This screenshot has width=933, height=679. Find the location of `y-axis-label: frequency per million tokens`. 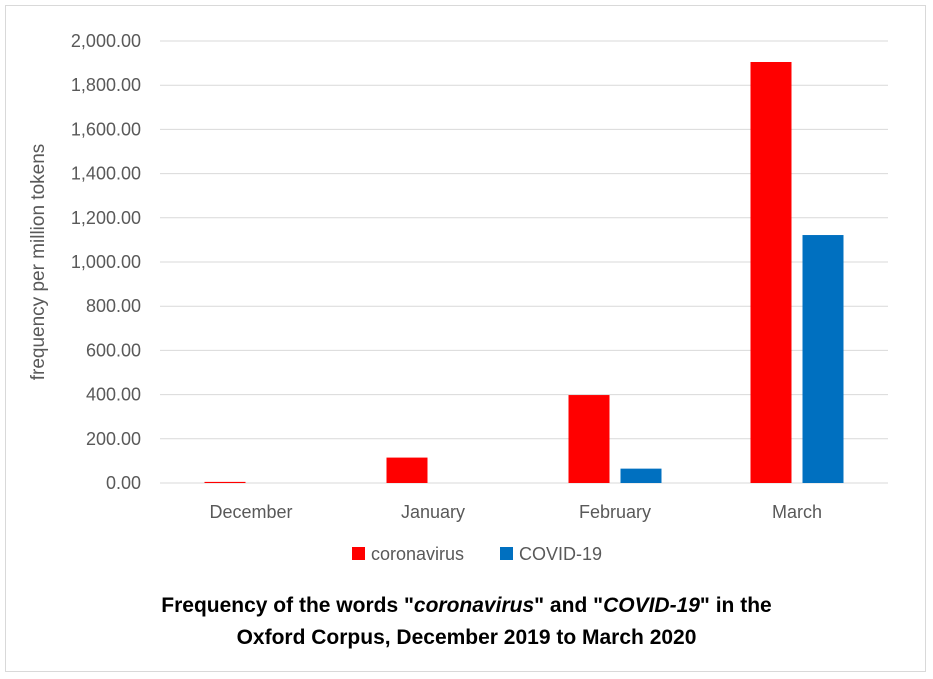

y-axis-label: frequency per million tokens is located at coordinates (38, 262).